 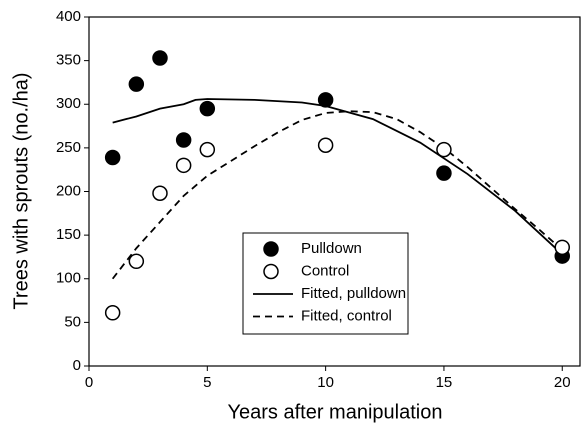 What do you see at coordinates (68, 103) in the screenshot?
I see `y-tick-label: 300` at bounding box center [68, 103].